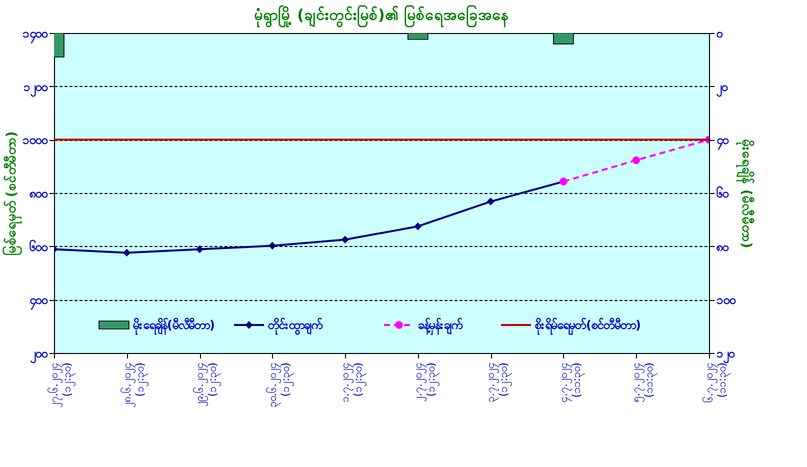  I want to click on legend-label: တိုင်းထွာချက်, so click(295, 326).